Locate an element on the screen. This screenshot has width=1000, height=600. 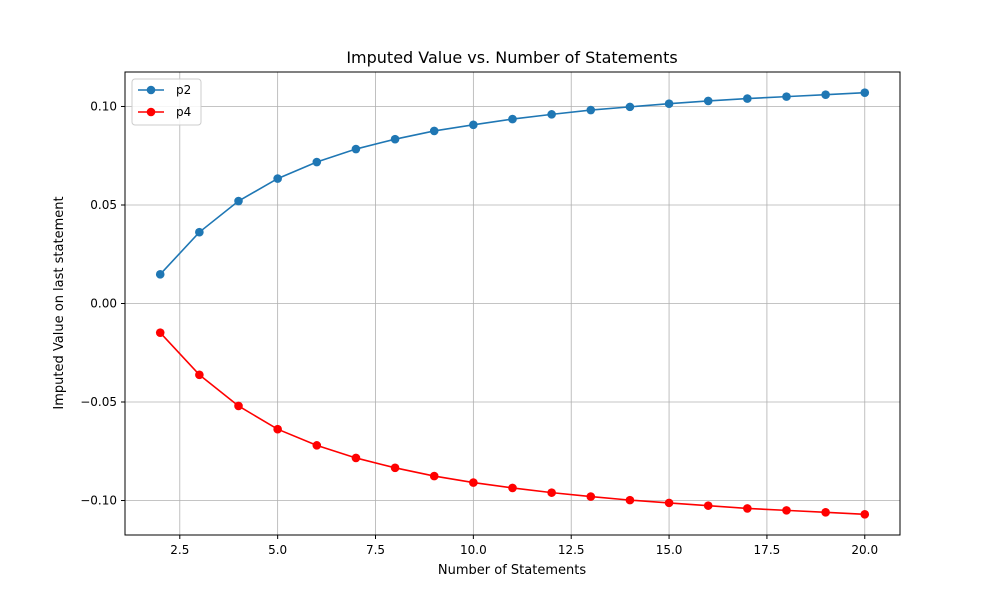
y-axis-label: Imputed Value on last statement is located at coordinates (59, 302).